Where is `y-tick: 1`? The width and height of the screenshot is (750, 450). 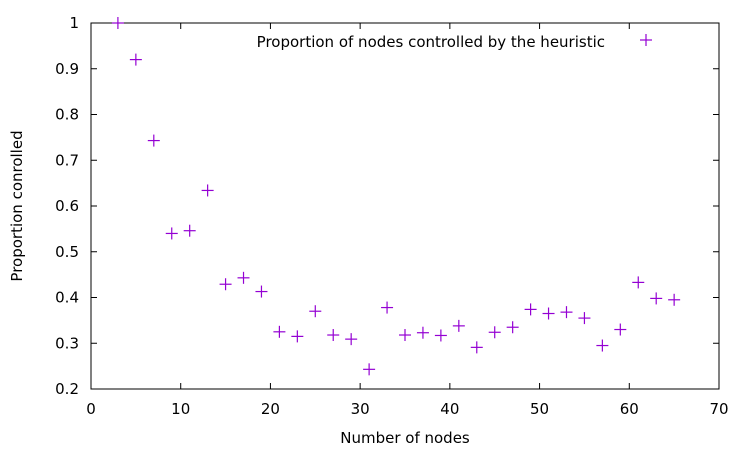
y-tick: 1 is located at coordinates (394, 23).